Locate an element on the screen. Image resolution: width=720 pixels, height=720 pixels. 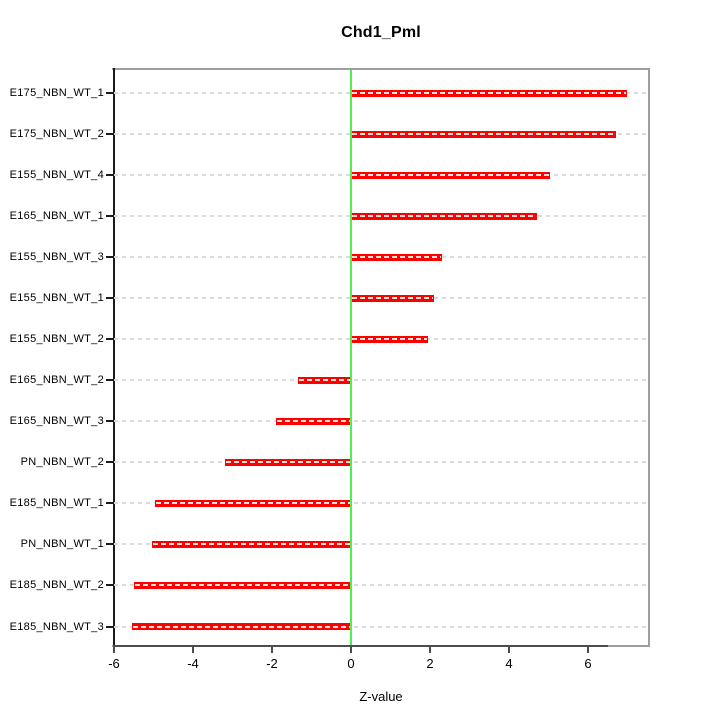
x-tick-label: 0 is located at coordinates (351, 663).